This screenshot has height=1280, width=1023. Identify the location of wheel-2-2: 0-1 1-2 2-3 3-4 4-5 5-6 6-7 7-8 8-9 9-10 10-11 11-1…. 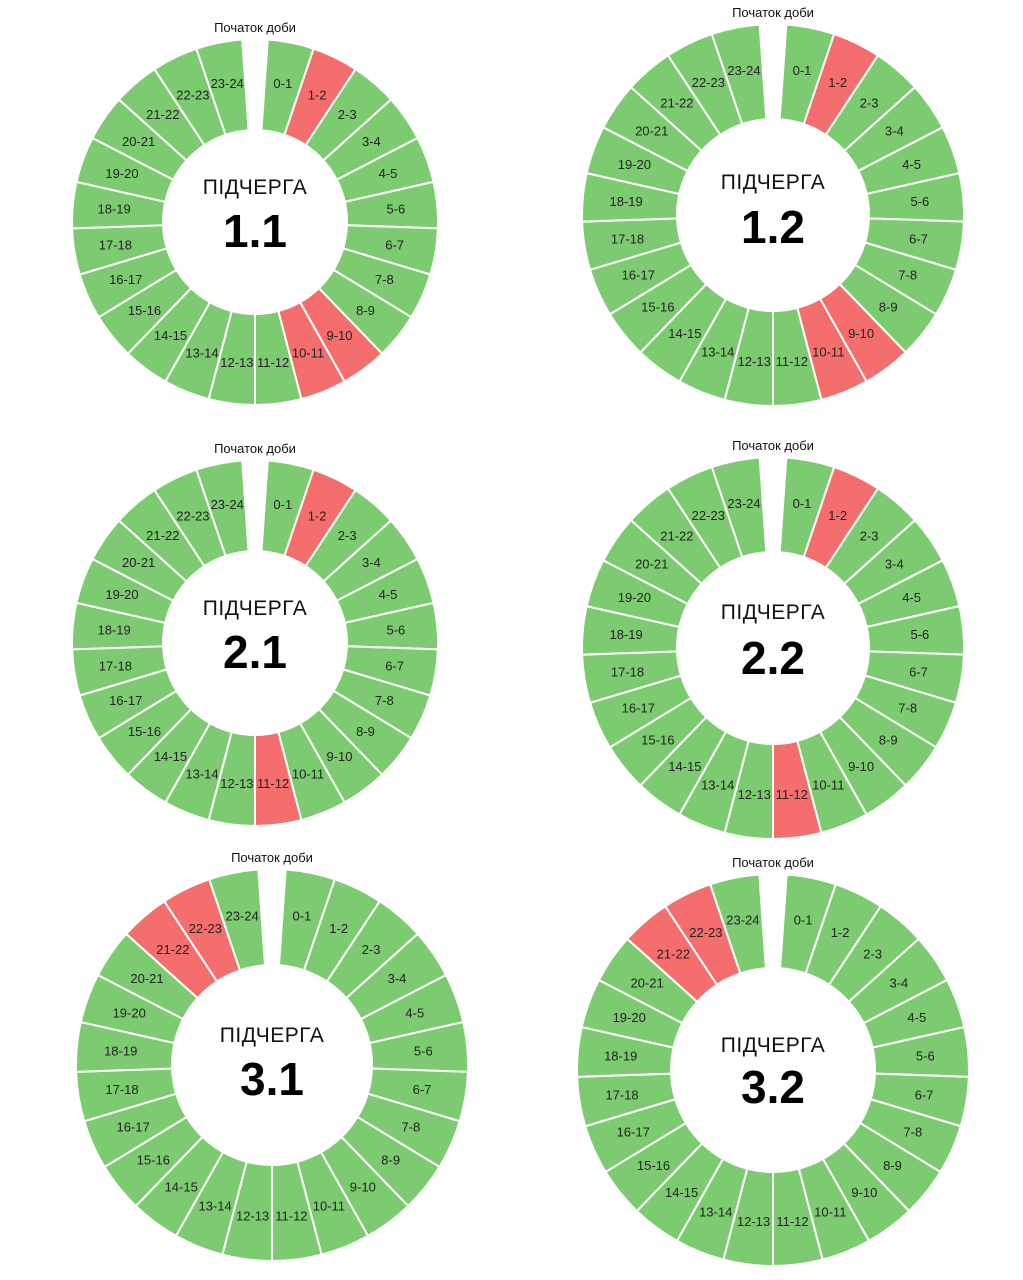
(773, 639).